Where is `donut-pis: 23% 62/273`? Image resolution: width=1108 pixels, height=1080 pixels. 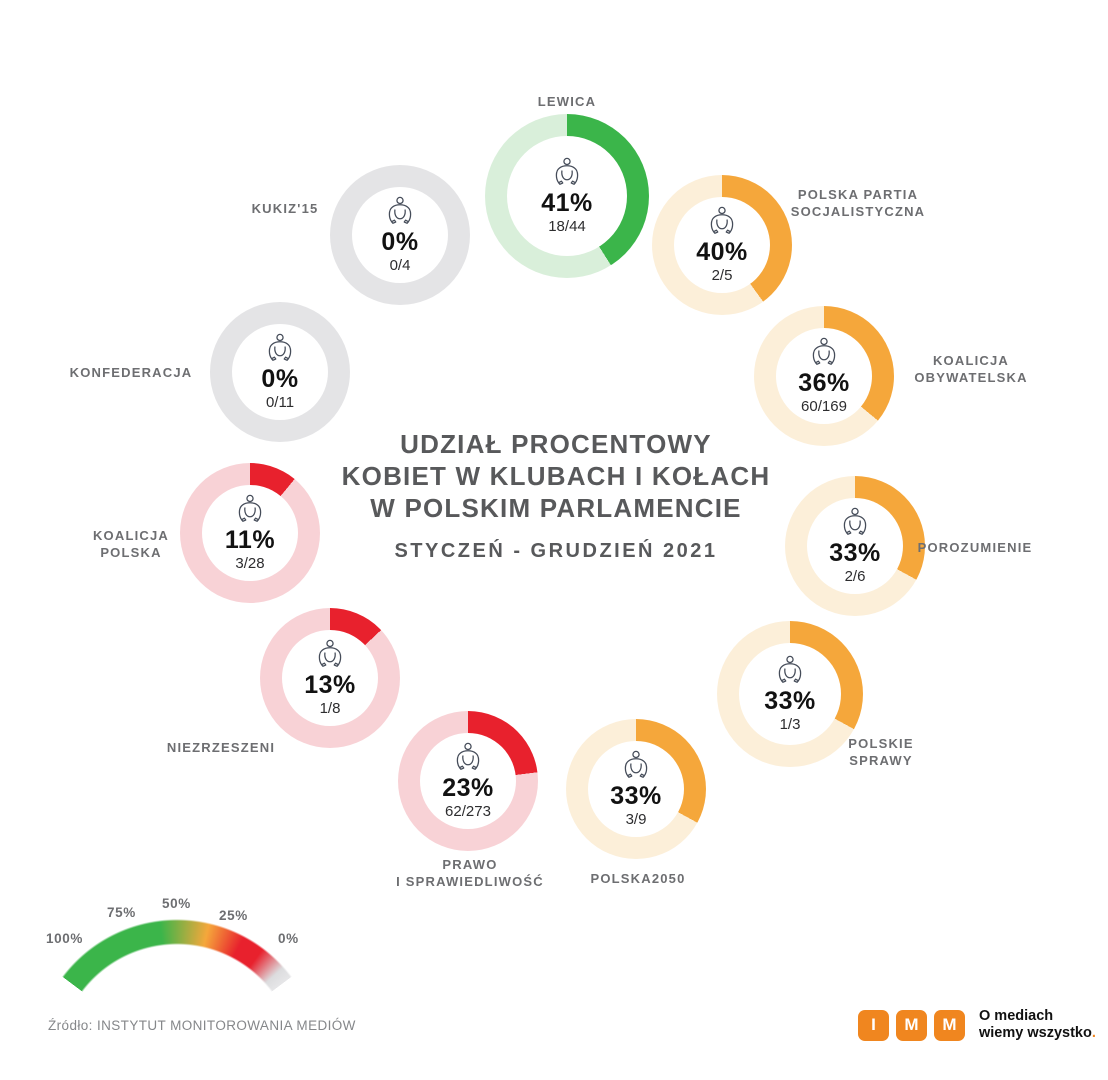
donut-pis: 23% 62/273 is located at coordinates (468, 781).